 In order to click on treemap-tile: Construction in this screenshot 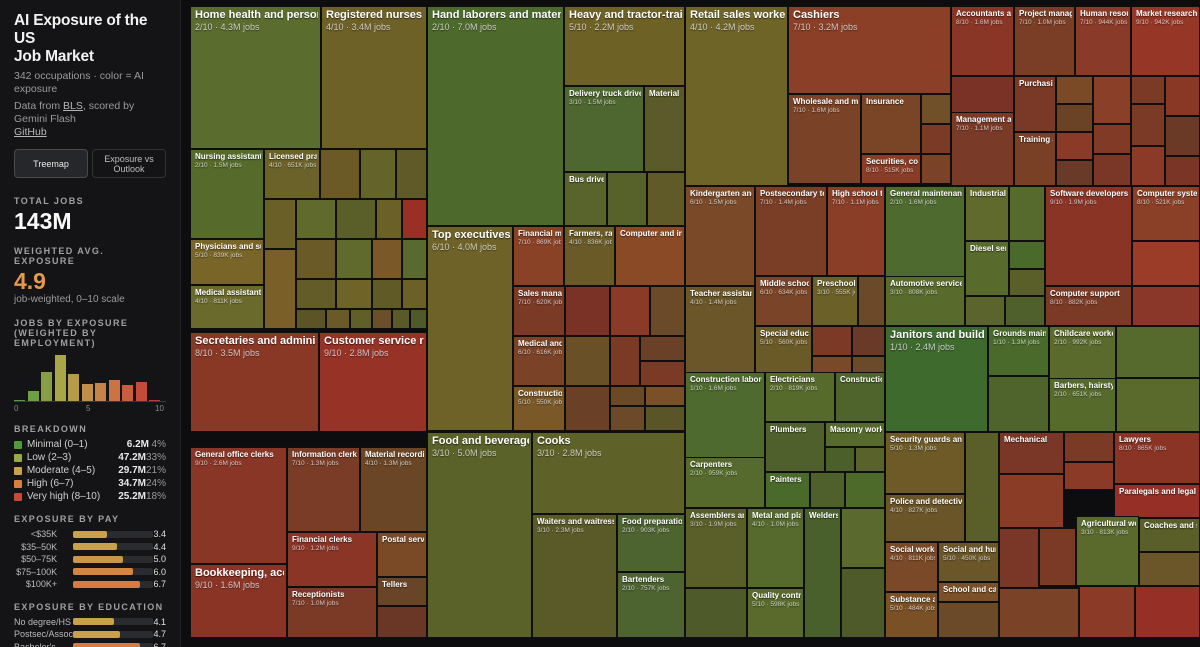, I will do `click(860, 397)`.